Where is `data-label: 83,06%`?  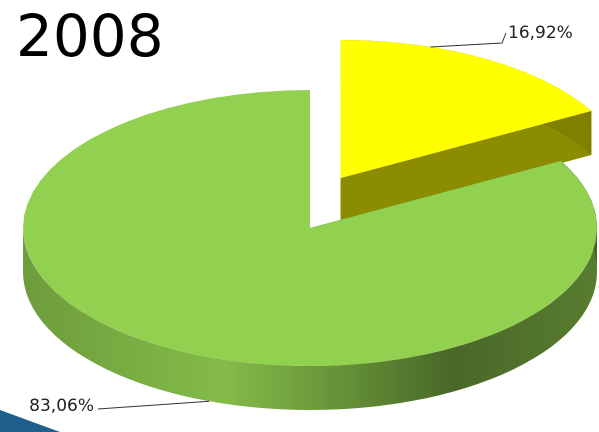 data-label: 83,06% is located at coordinates (61, 406).